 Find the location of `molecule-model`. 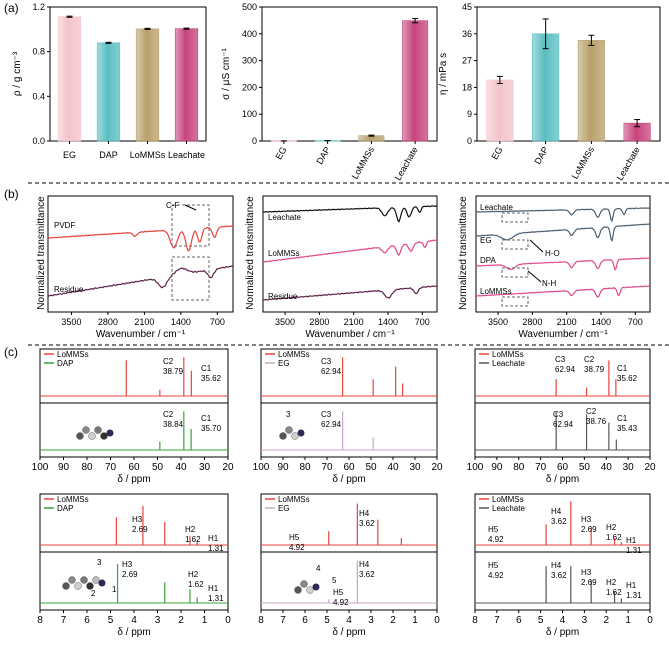

molecule-model is located at coordinates (292, 433).